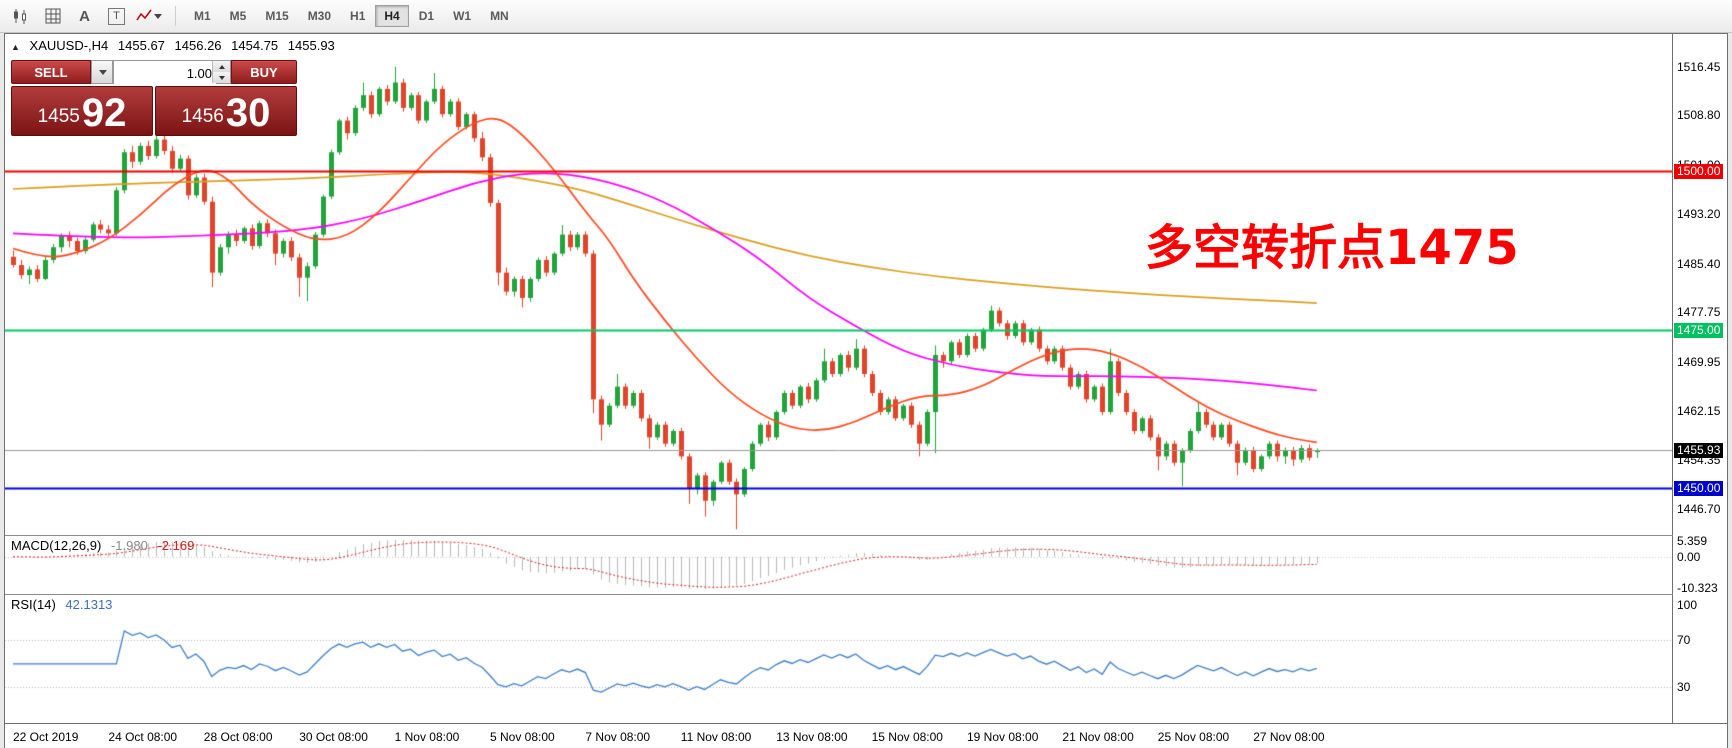 This screenshot has width=1732, height=748. Describe the element at coordinates (333, 737) in the screenshot. I see `time-axis-label: 30 Oct 08:00` at that location.